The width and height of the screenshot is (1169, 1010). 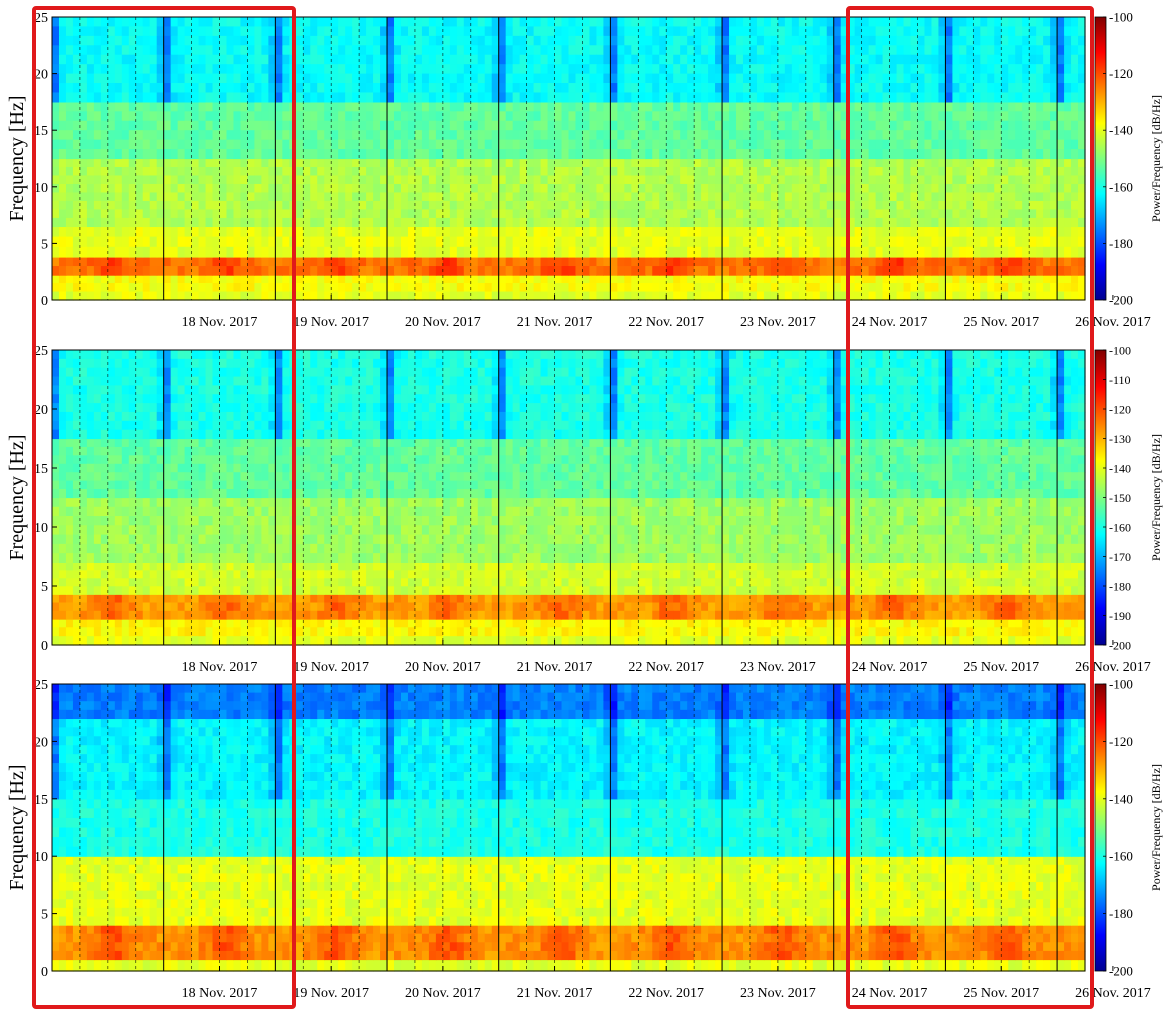 I want to click on colorbar-tick-label: -150, so click(x=1120, y=498).